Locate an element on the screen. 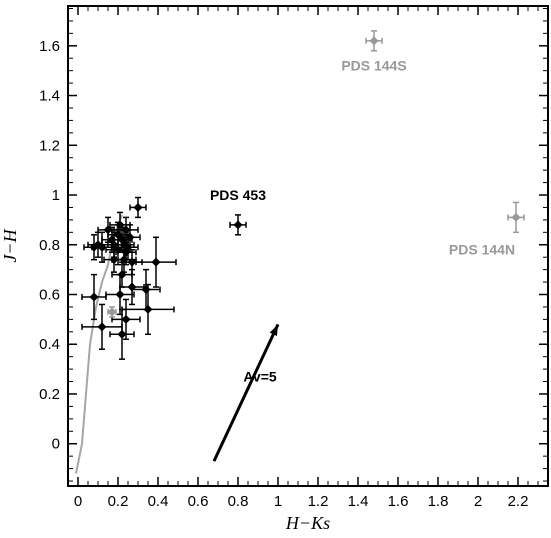 The height and width of the screenshot is (538, 551). y-tick-label: 1.2 is located at coordinates (49, 145).